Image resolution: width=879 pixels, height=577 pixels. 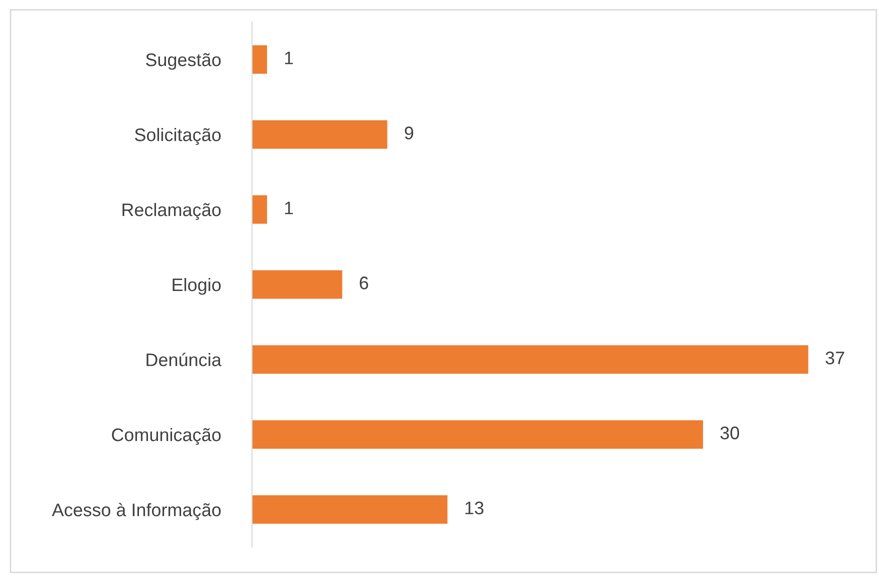 What do you see at coordinates (184, 359) in the screenshot?
I see `y-tick-label: Denúncia` at bounding box center [184, 359].